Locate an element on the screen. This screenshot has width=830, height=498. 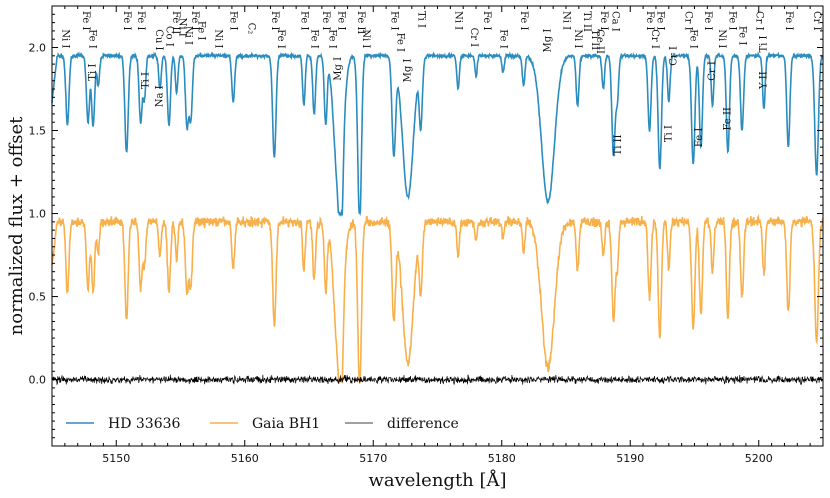
y-tick-label: 0.0 is located at coordinates (38, 380).